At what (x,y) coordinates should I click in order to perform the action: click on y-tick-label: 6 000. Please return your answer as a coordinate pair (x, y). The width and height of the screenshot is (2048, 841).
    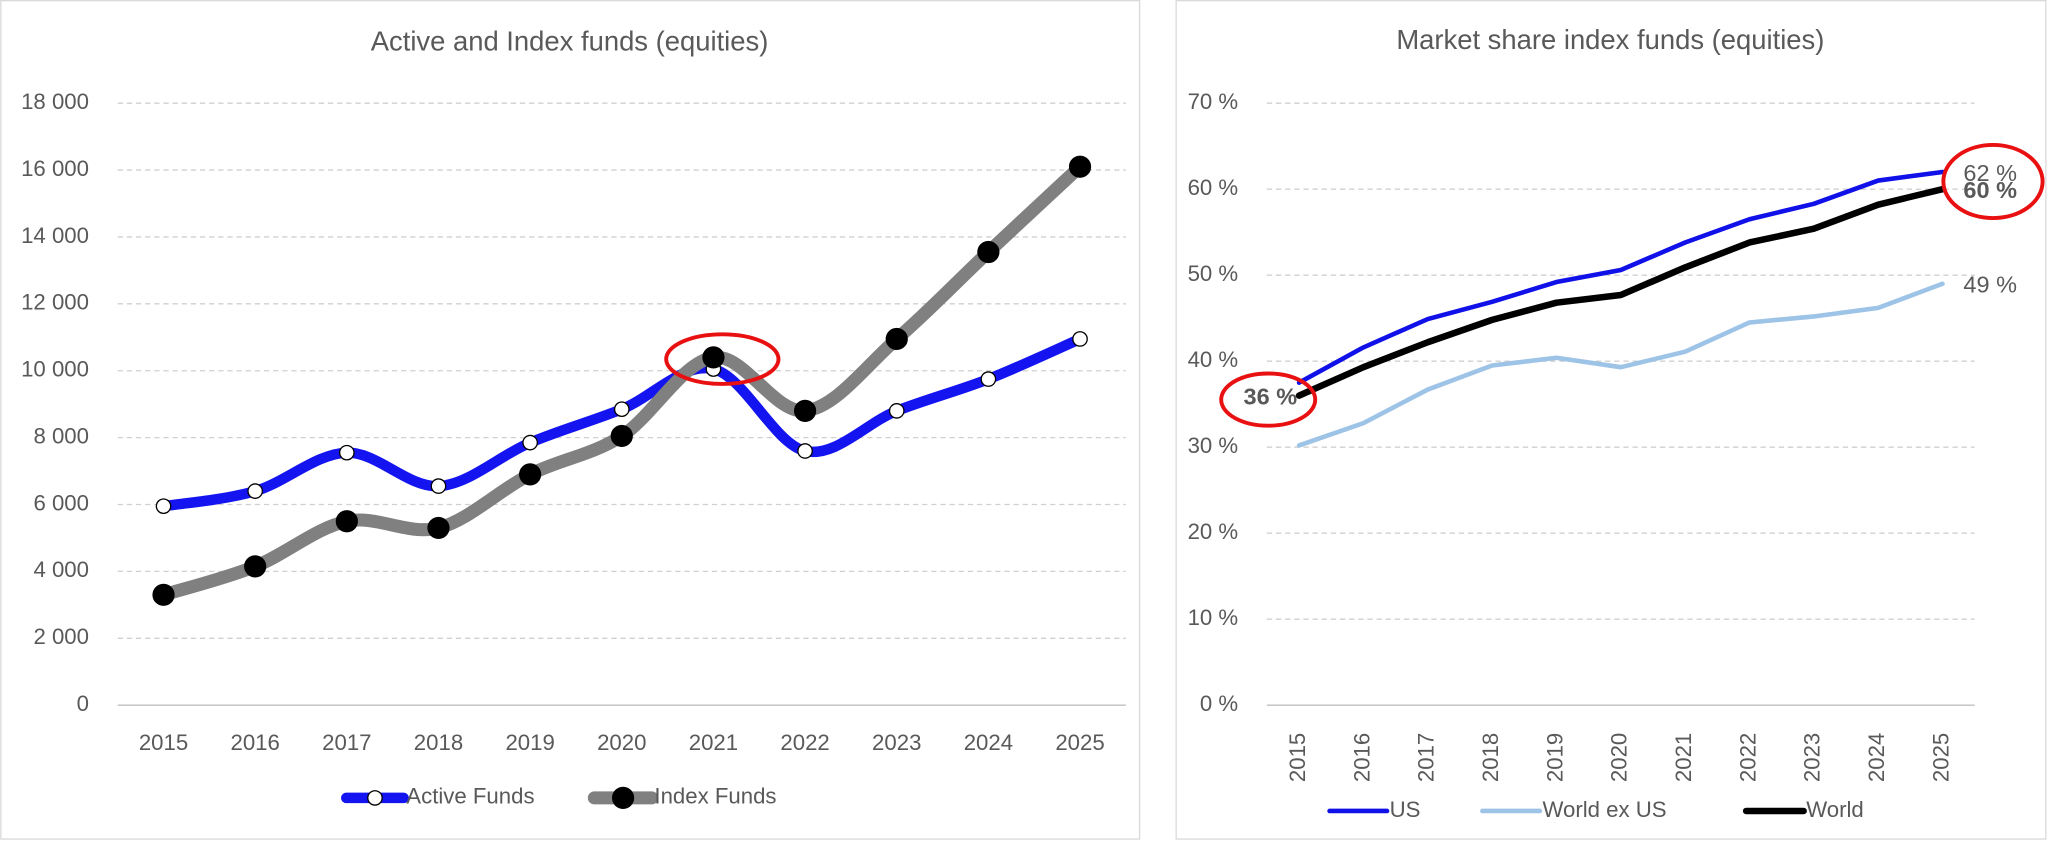
    Looking at the image, I should click on (61, 502).